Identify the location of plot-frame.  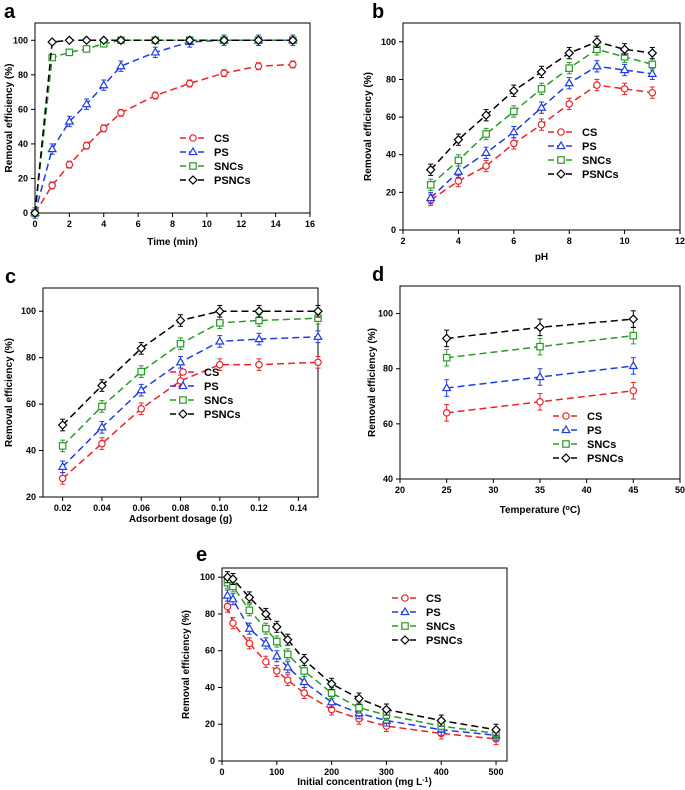
(541, 126).